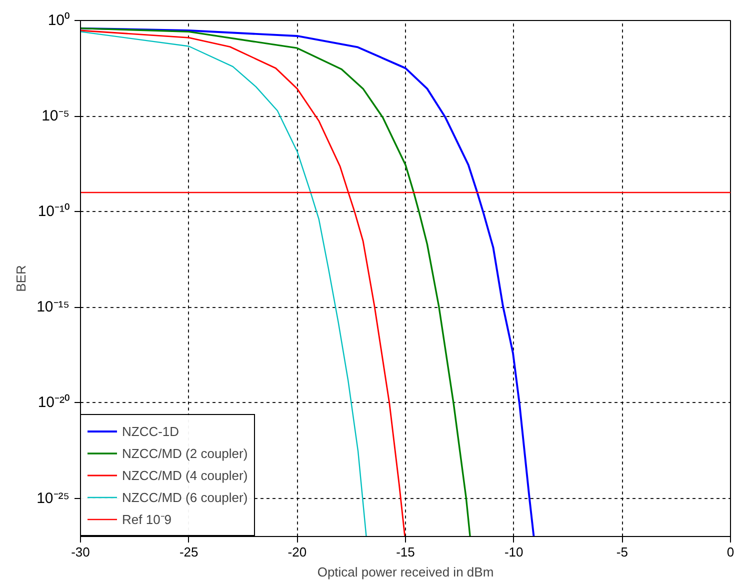  I want to click on y-tick-label: 10⁻⁵, so click(56, 116).